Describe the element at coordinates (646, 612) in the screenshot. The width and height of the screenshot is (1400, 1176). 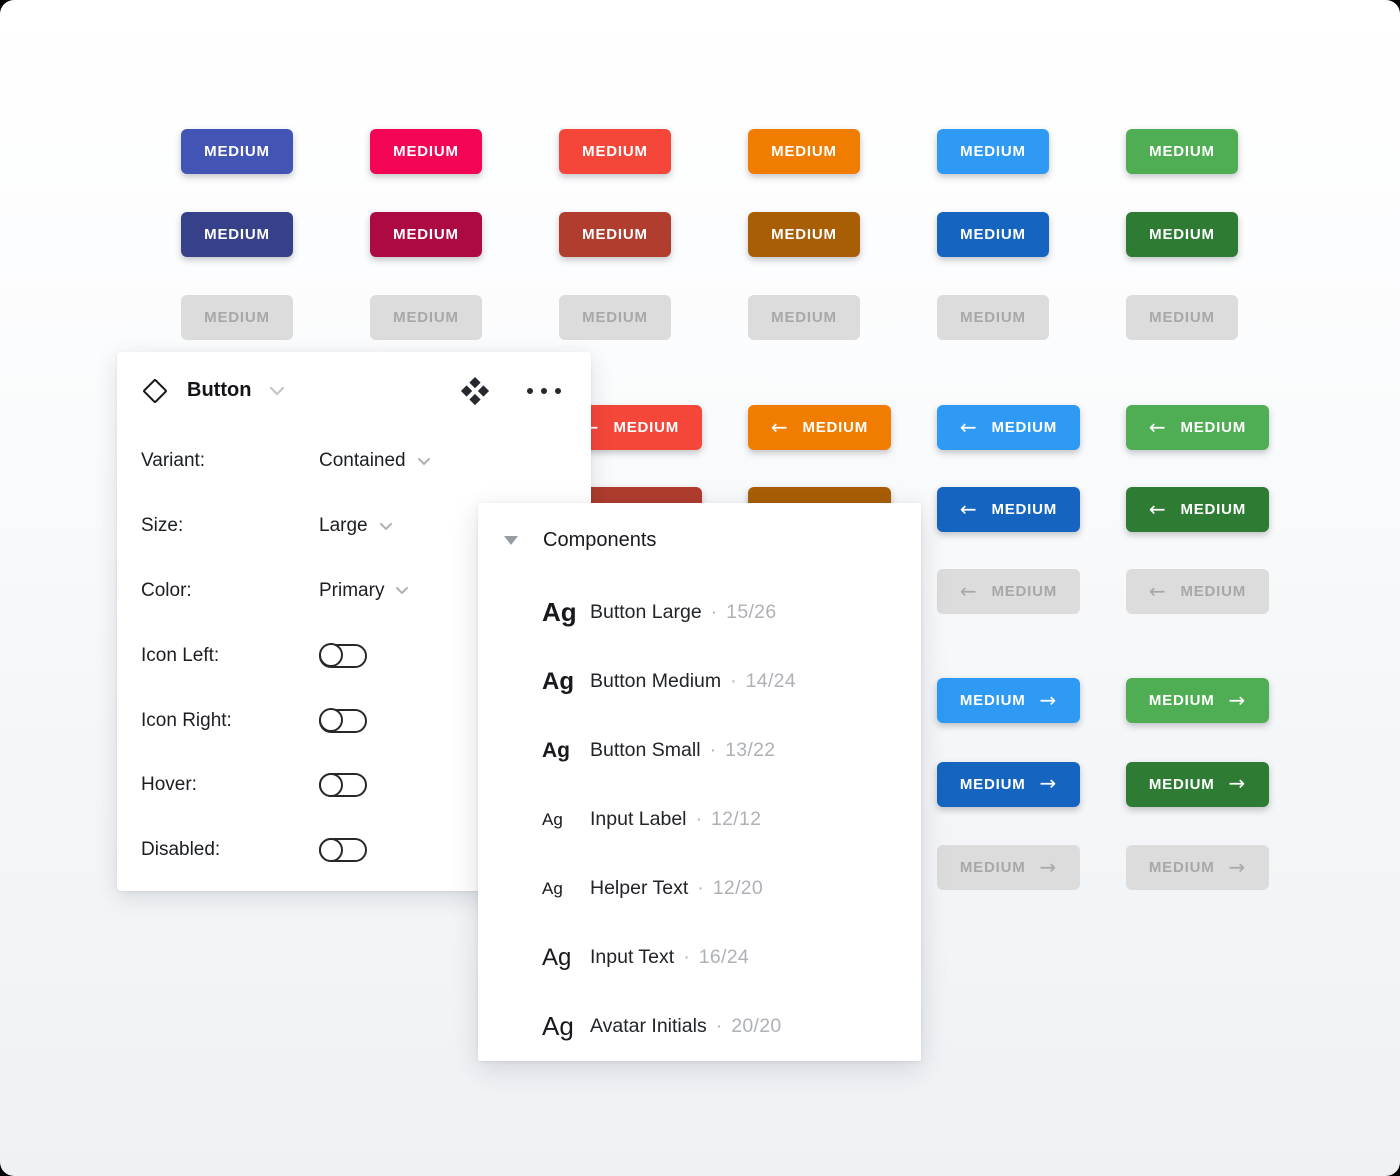
I see `component-name: Button Large` at that location.